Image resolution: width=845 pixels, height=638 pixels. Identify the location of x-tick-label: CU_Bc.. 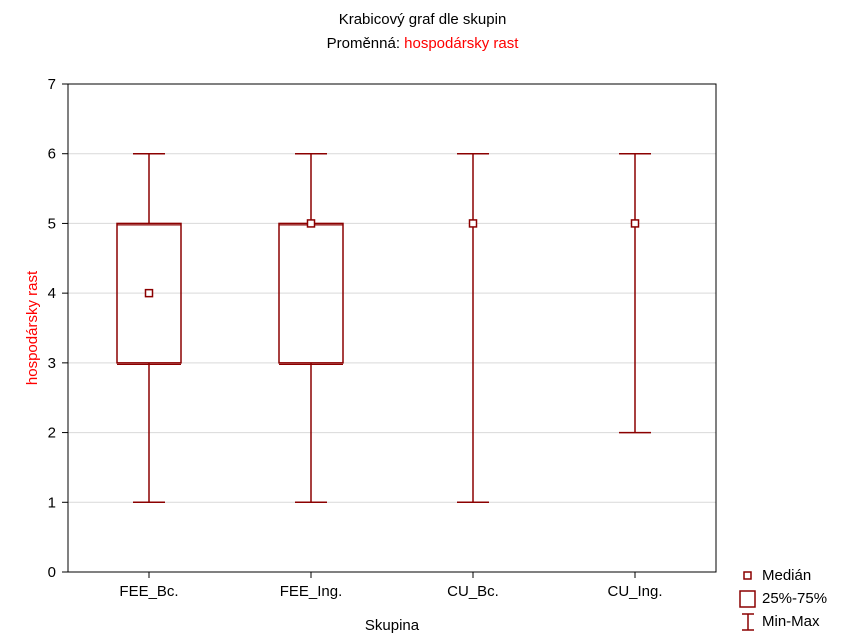
(473, 591).